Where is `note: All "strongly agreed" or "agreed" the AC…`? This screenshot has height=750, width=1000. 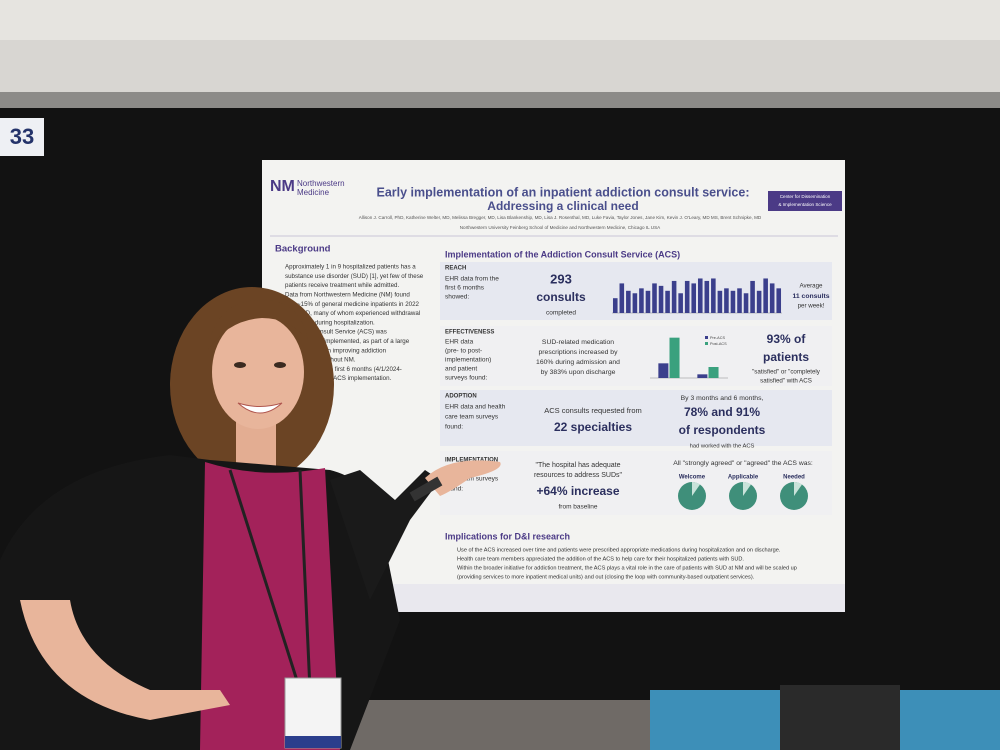
note: All "strongly agreed" or "agreed" the AC… is located at coordinates (743, 463).